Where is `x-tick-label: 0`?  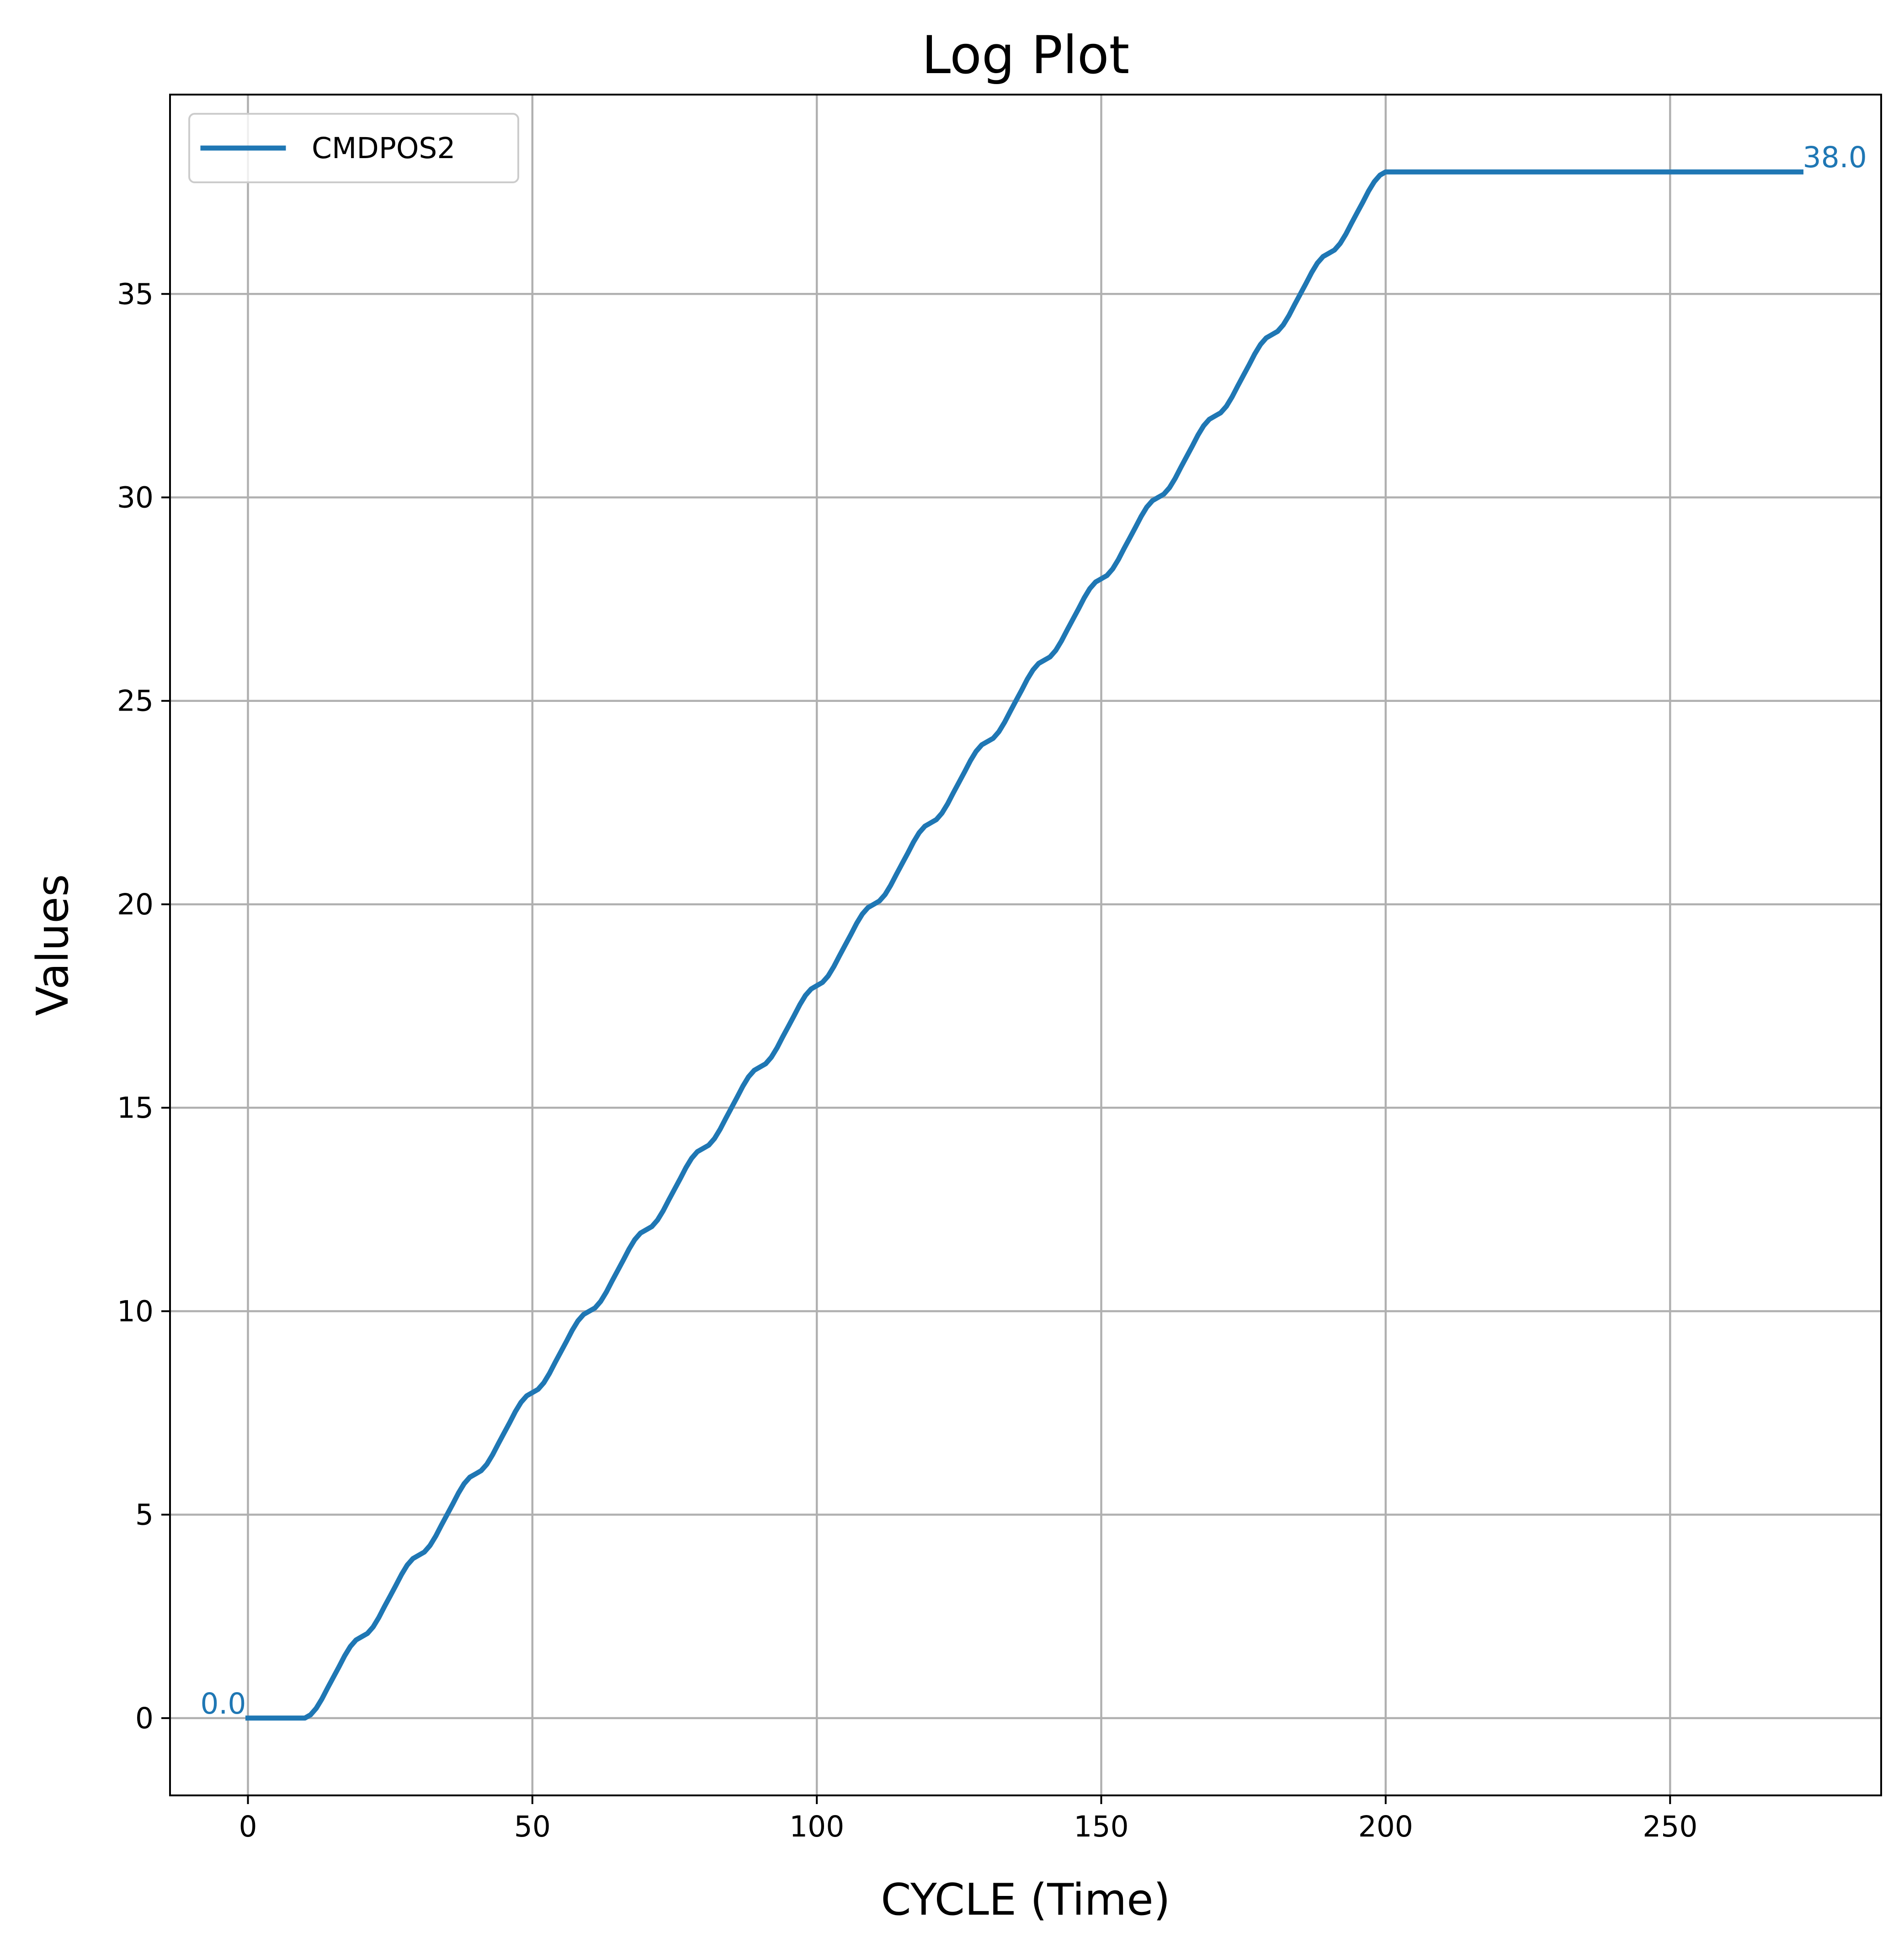
x-tick-label: 0 is located at coordinates (248, 1826).